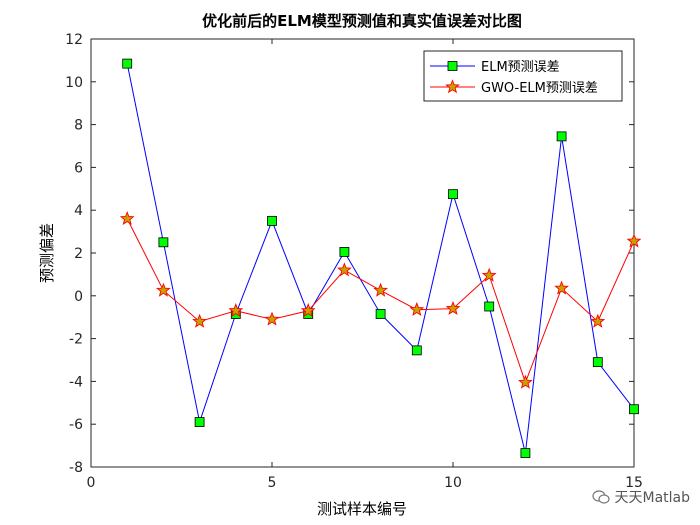 This screenshot has width=700, height=525. I want to click on legend-label: GWO-ELM预测误差, so click(539, 88).